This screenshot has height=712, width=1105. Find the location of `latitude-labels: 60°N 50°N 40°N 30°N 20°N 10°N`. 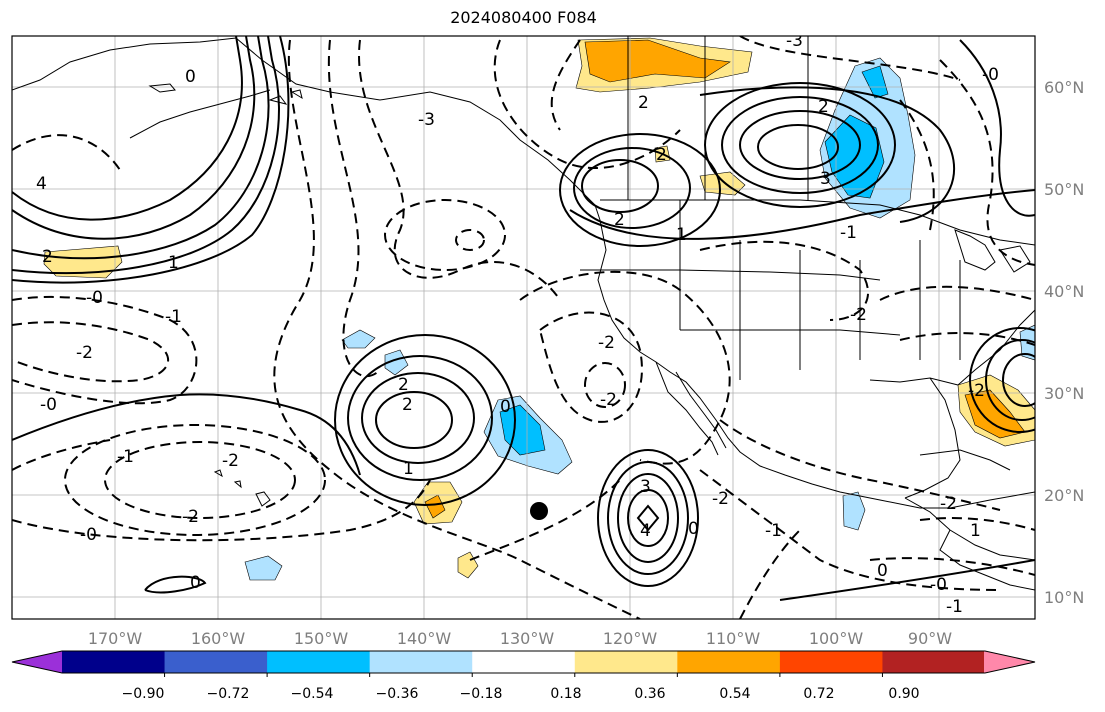

latitude-labels: 60°N 50°N 40°N 30°N 20°N 10°N is located at coordinates (1064, 342).